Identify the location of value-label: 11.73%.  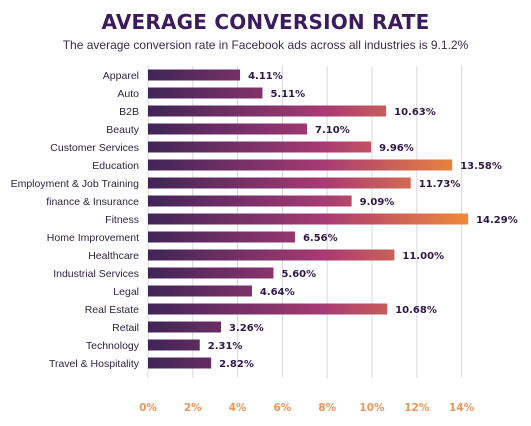
(440, 184).